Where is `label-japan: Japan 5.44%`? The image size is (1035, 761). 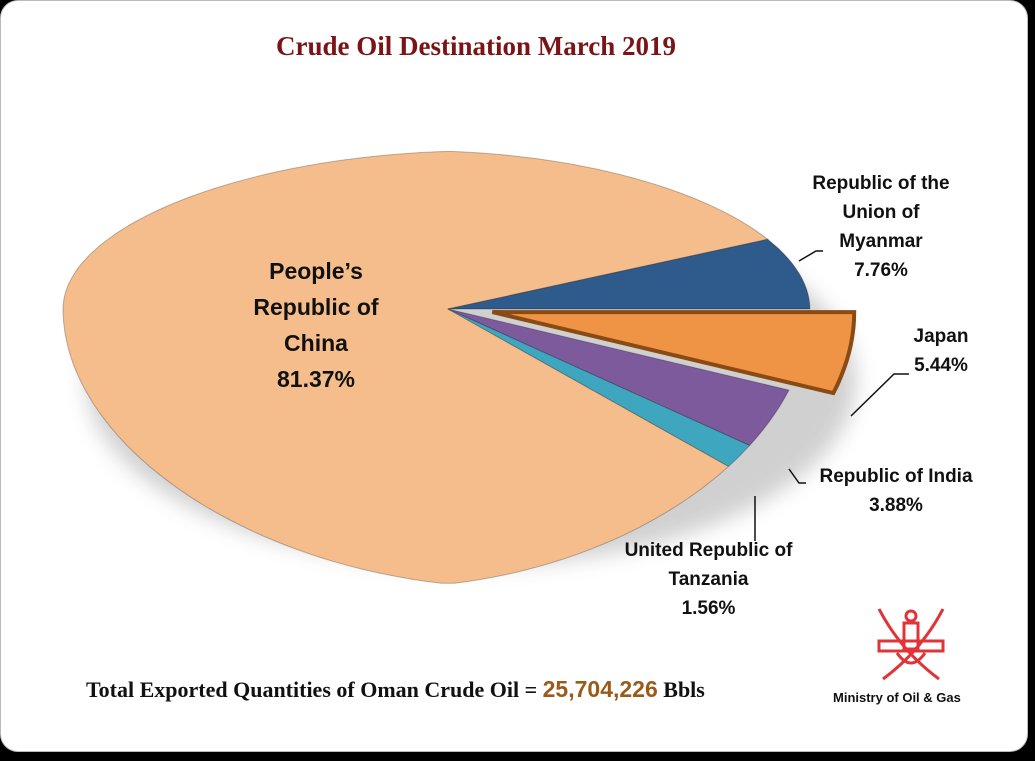
label-japan: Japan 5.44% is located at coordinates (941, 351).